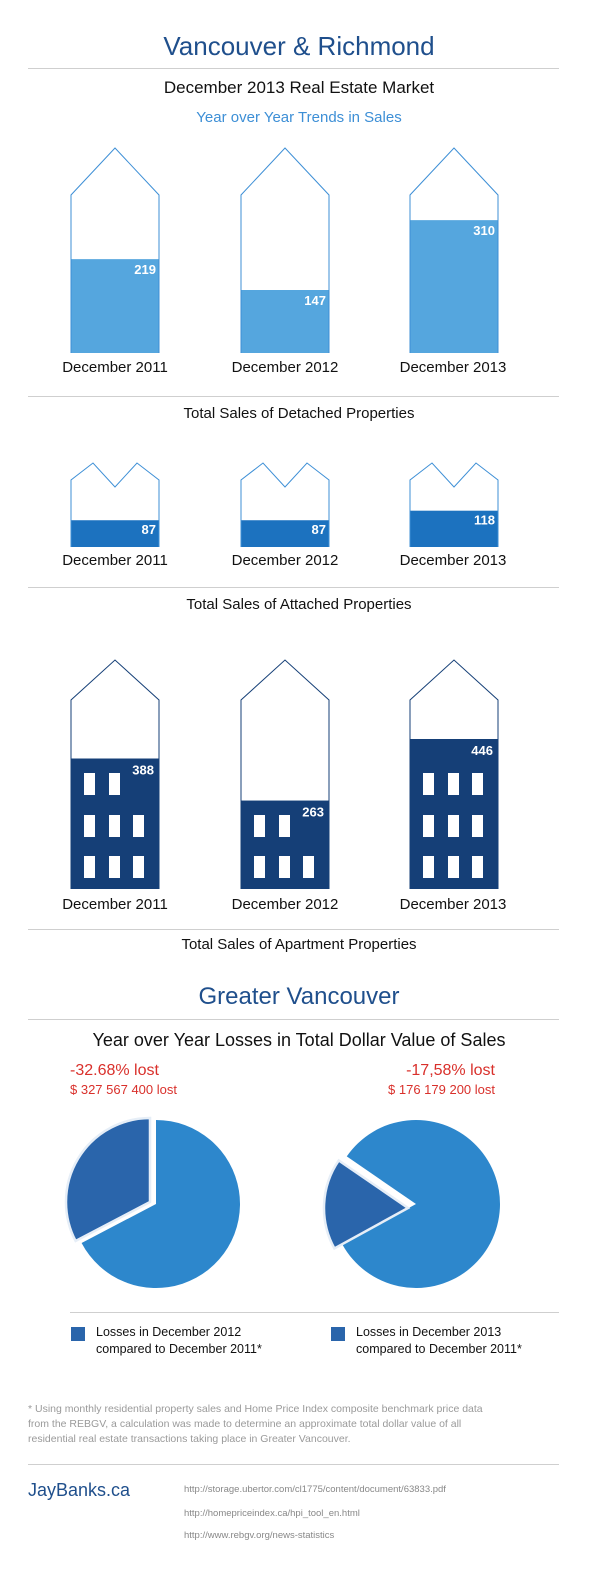 This screenshot has height=1590, width=598. I want to click on loss-percent-2012: -32.68% lost, so click(114, 1070).